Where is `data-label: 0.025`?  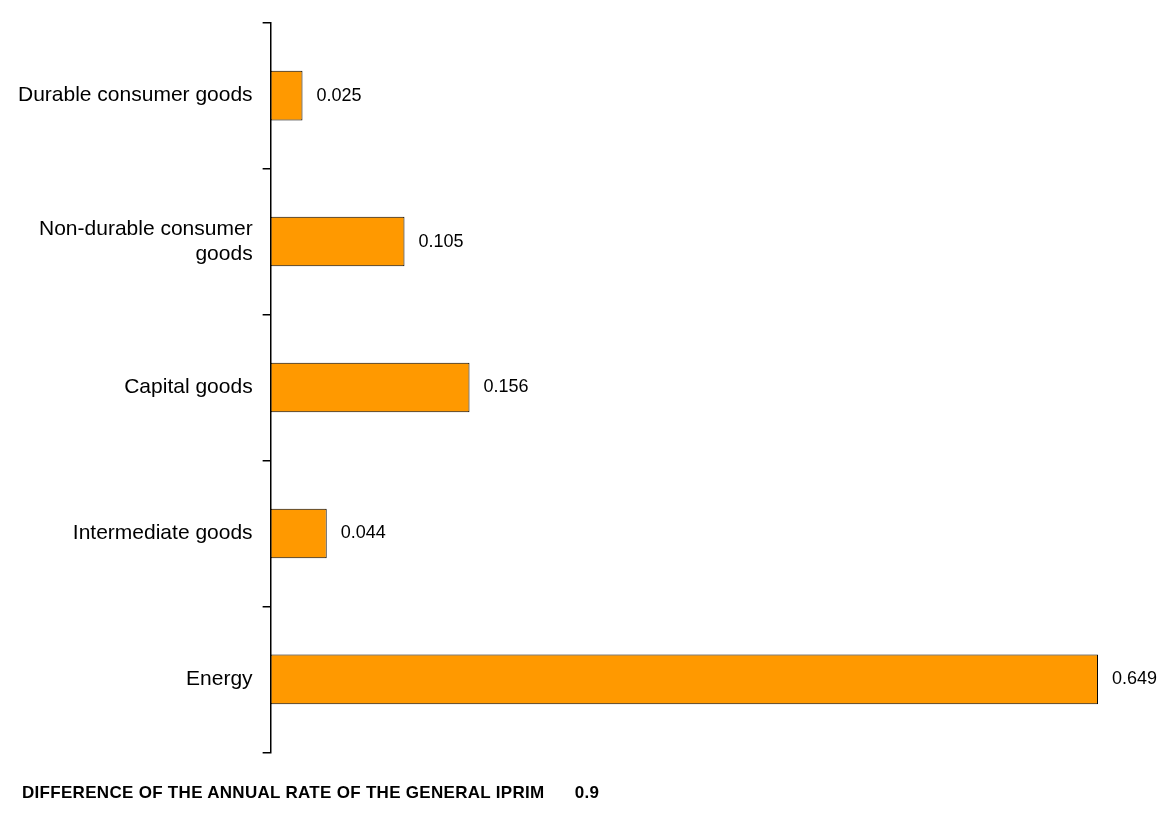
data-label: 0.025 is located at coordinates (339, 94).